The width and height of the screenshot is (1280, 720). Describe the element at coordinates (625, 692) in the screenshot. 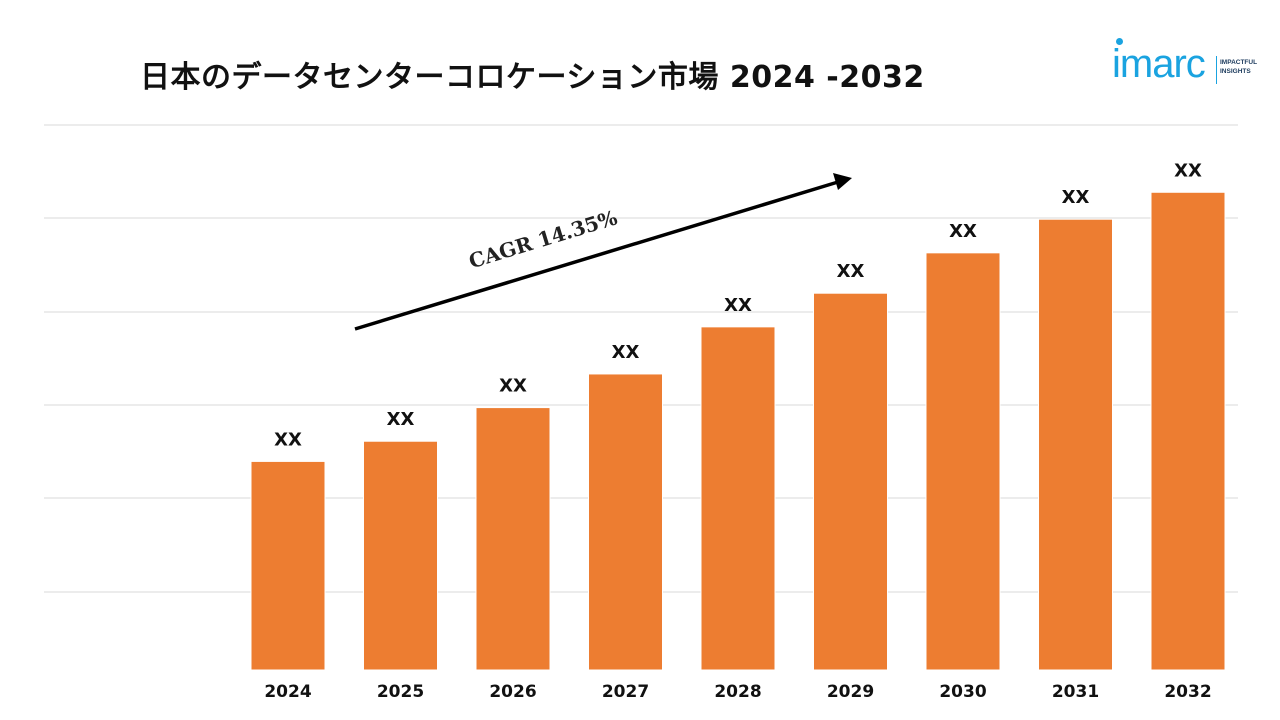

I see `x-tick-2027: 2027` at that location.